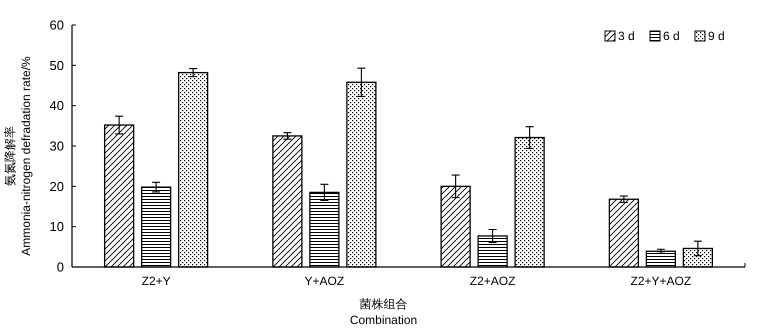  Describe the element at coordinates (57, 106) in the screenshot. I see `y-tick-label: 40` at that location.